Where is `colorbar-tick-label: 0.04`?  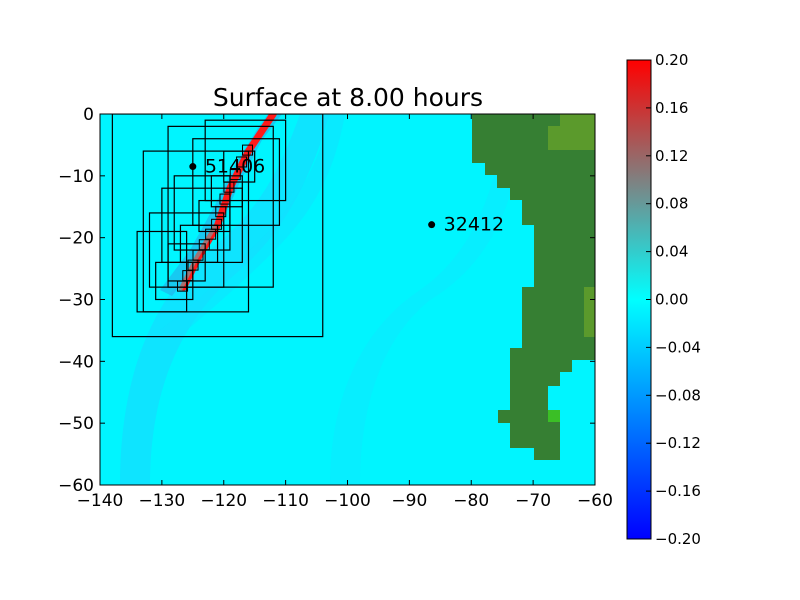 colorbar-tick-label: 0.04 is located at coordinates (671, 252).